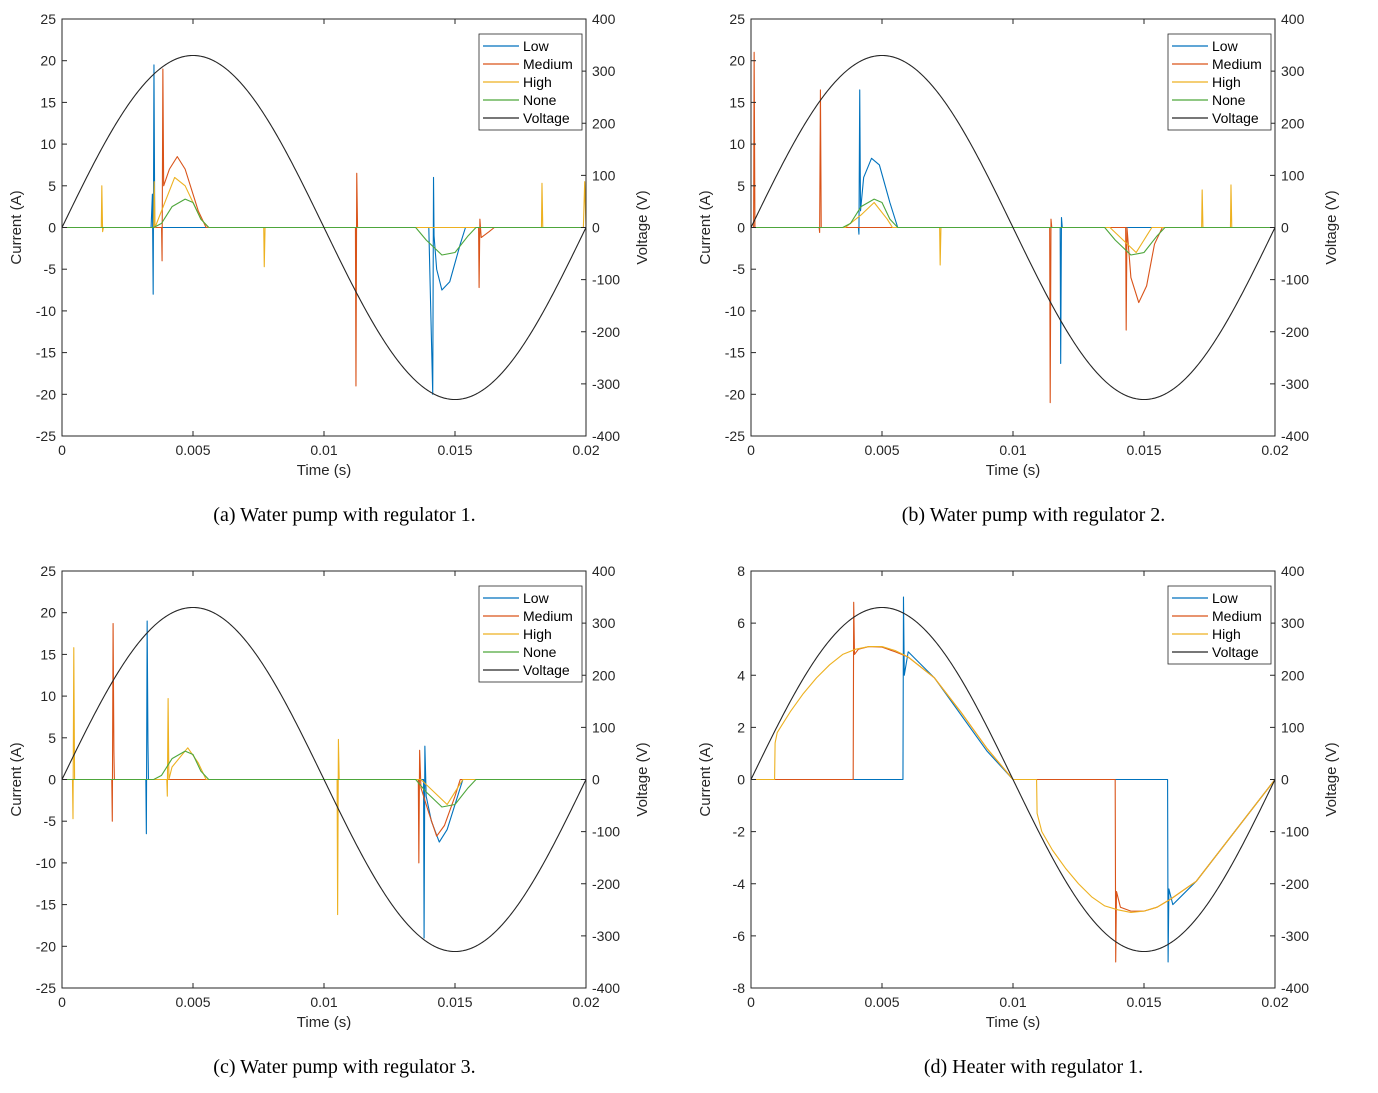 The width and height of the screenshot is (1378, 1093). What do you see at coordinates (741, 571) in the screenshot?
I see `y-tick-label: 8` at bounding box center [741, 571].